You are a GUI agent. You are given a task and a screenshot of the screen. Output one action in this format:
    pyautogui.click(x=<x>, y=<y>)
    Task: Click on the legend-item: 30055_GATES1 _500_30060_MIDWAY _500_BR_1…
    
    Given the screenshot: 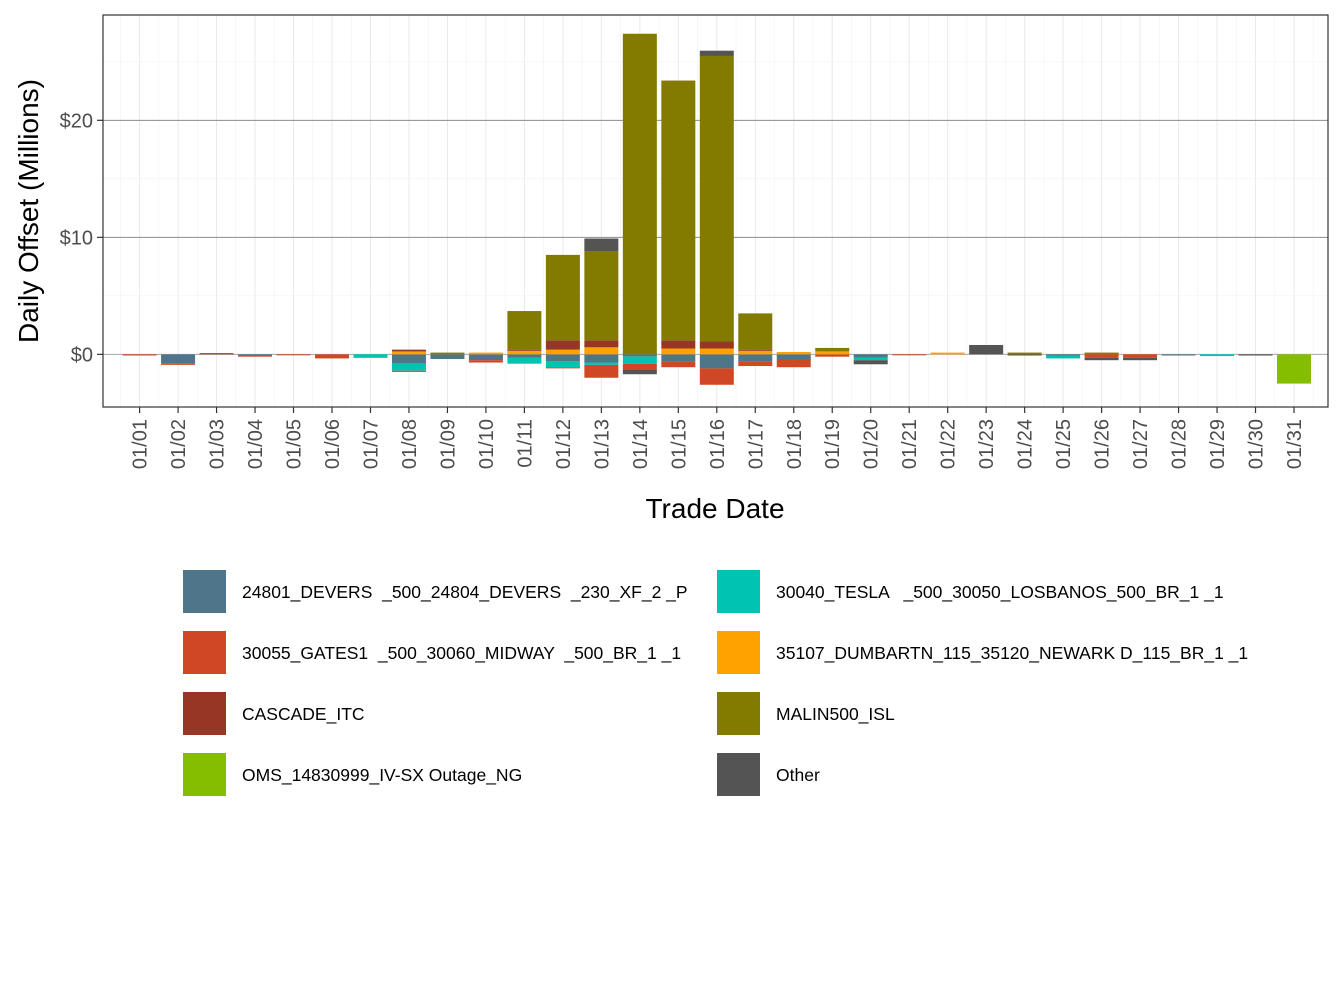 What is the action you would take?
    pyautogui.click(x=432, y=652)
    